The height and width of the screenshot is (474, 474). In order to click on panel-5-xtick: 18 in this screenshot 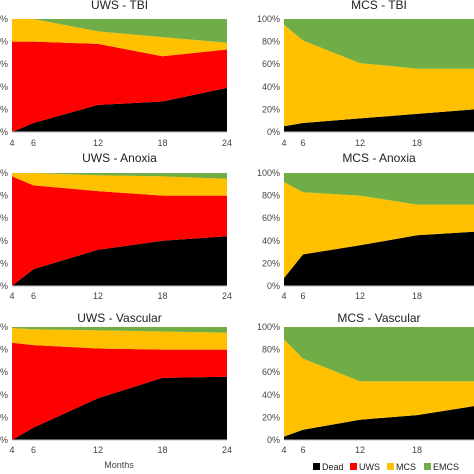, I will do `click(162, 450)`.